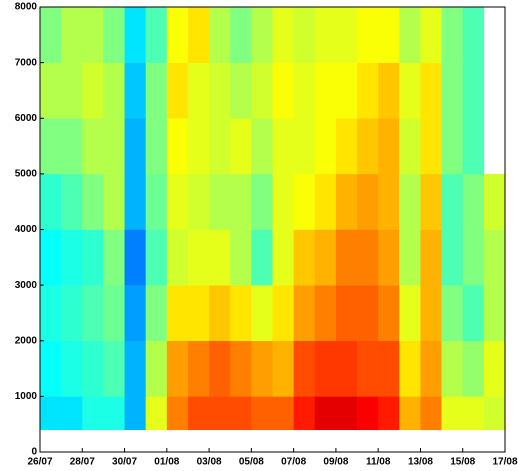  I want to click on y-tick-label: 1000, so click(26, 396).